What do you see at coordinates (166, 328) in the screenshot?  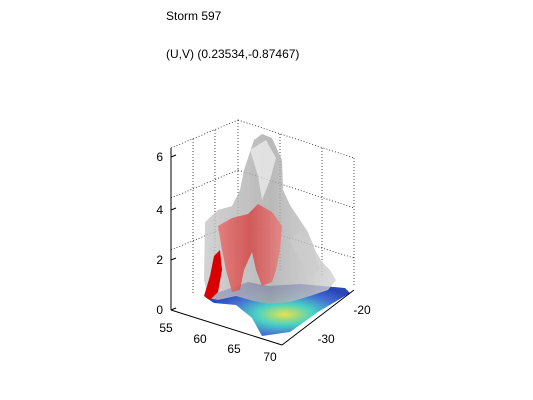 I see `x-tick-label: 55` at bounding box center [166, 328].